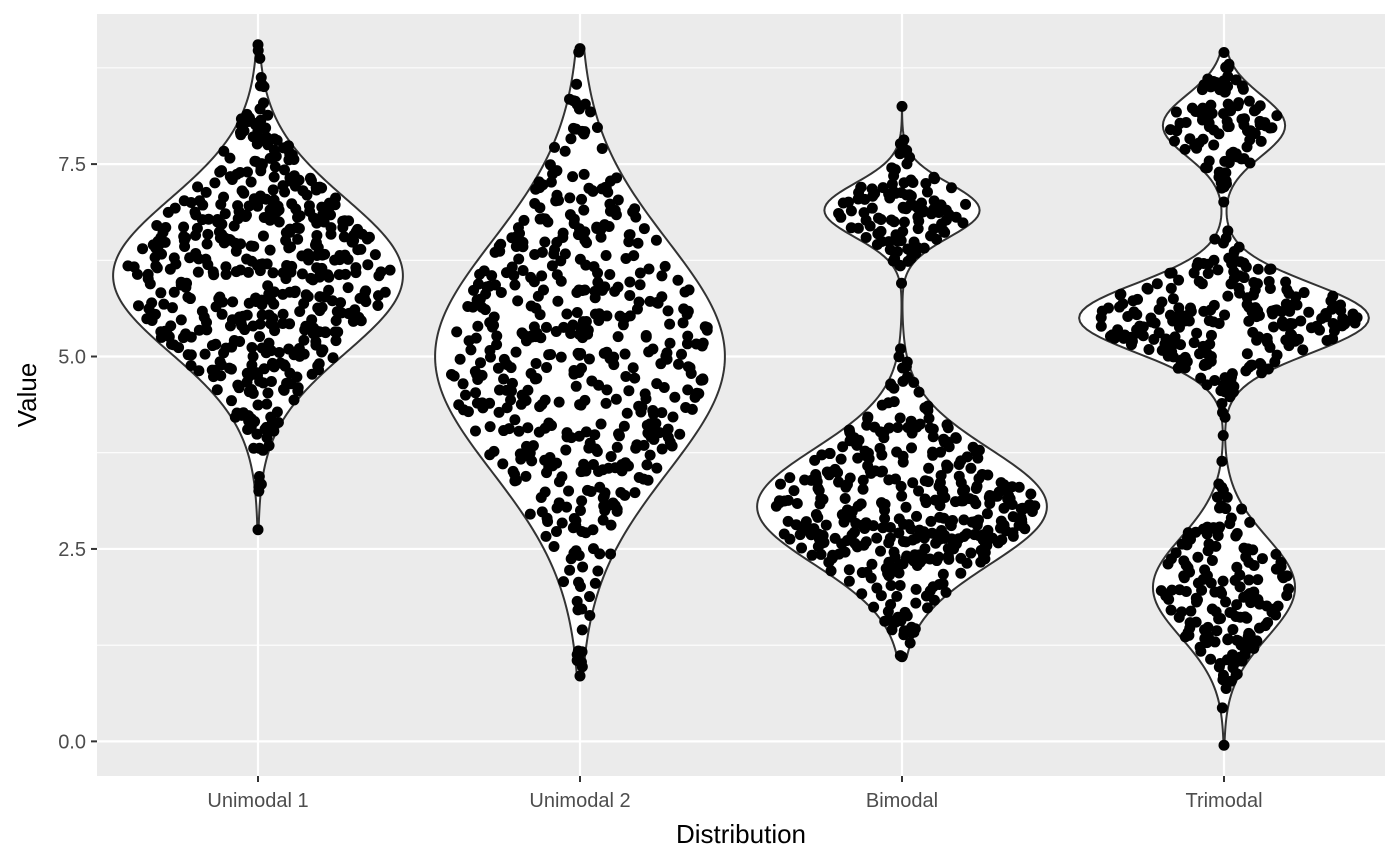  What do you see at coordinates (902, 801) in the screenshot?
I see `x-tick-label: Bimodal` at bounding box center [902, 801].